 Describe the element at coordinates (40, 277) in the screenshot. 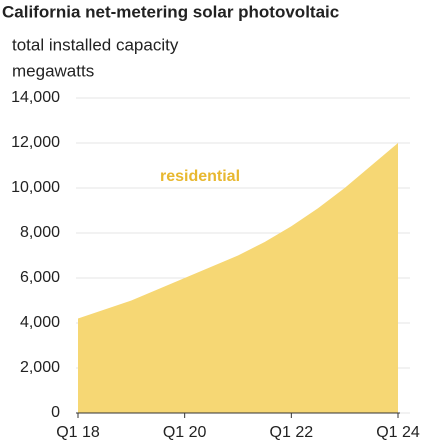

I see `y-tick-label: 6,000` at that location.